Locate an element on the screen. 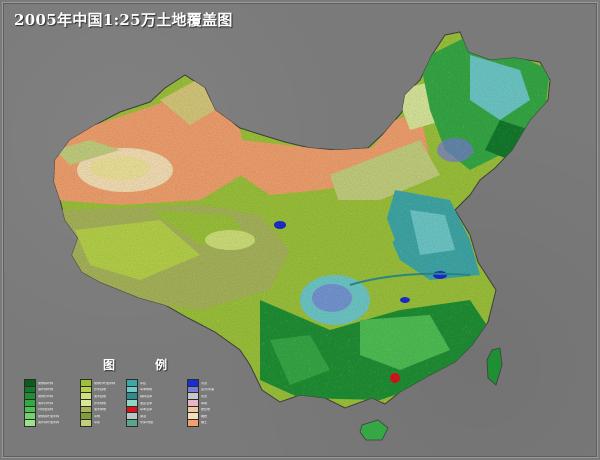  legend-column-3: 草丛 草本绿地 森林沼泽 灌丛沼泽 草本沼泽 湖泊 水库/坑塘 is located at coordinates (145, 403).